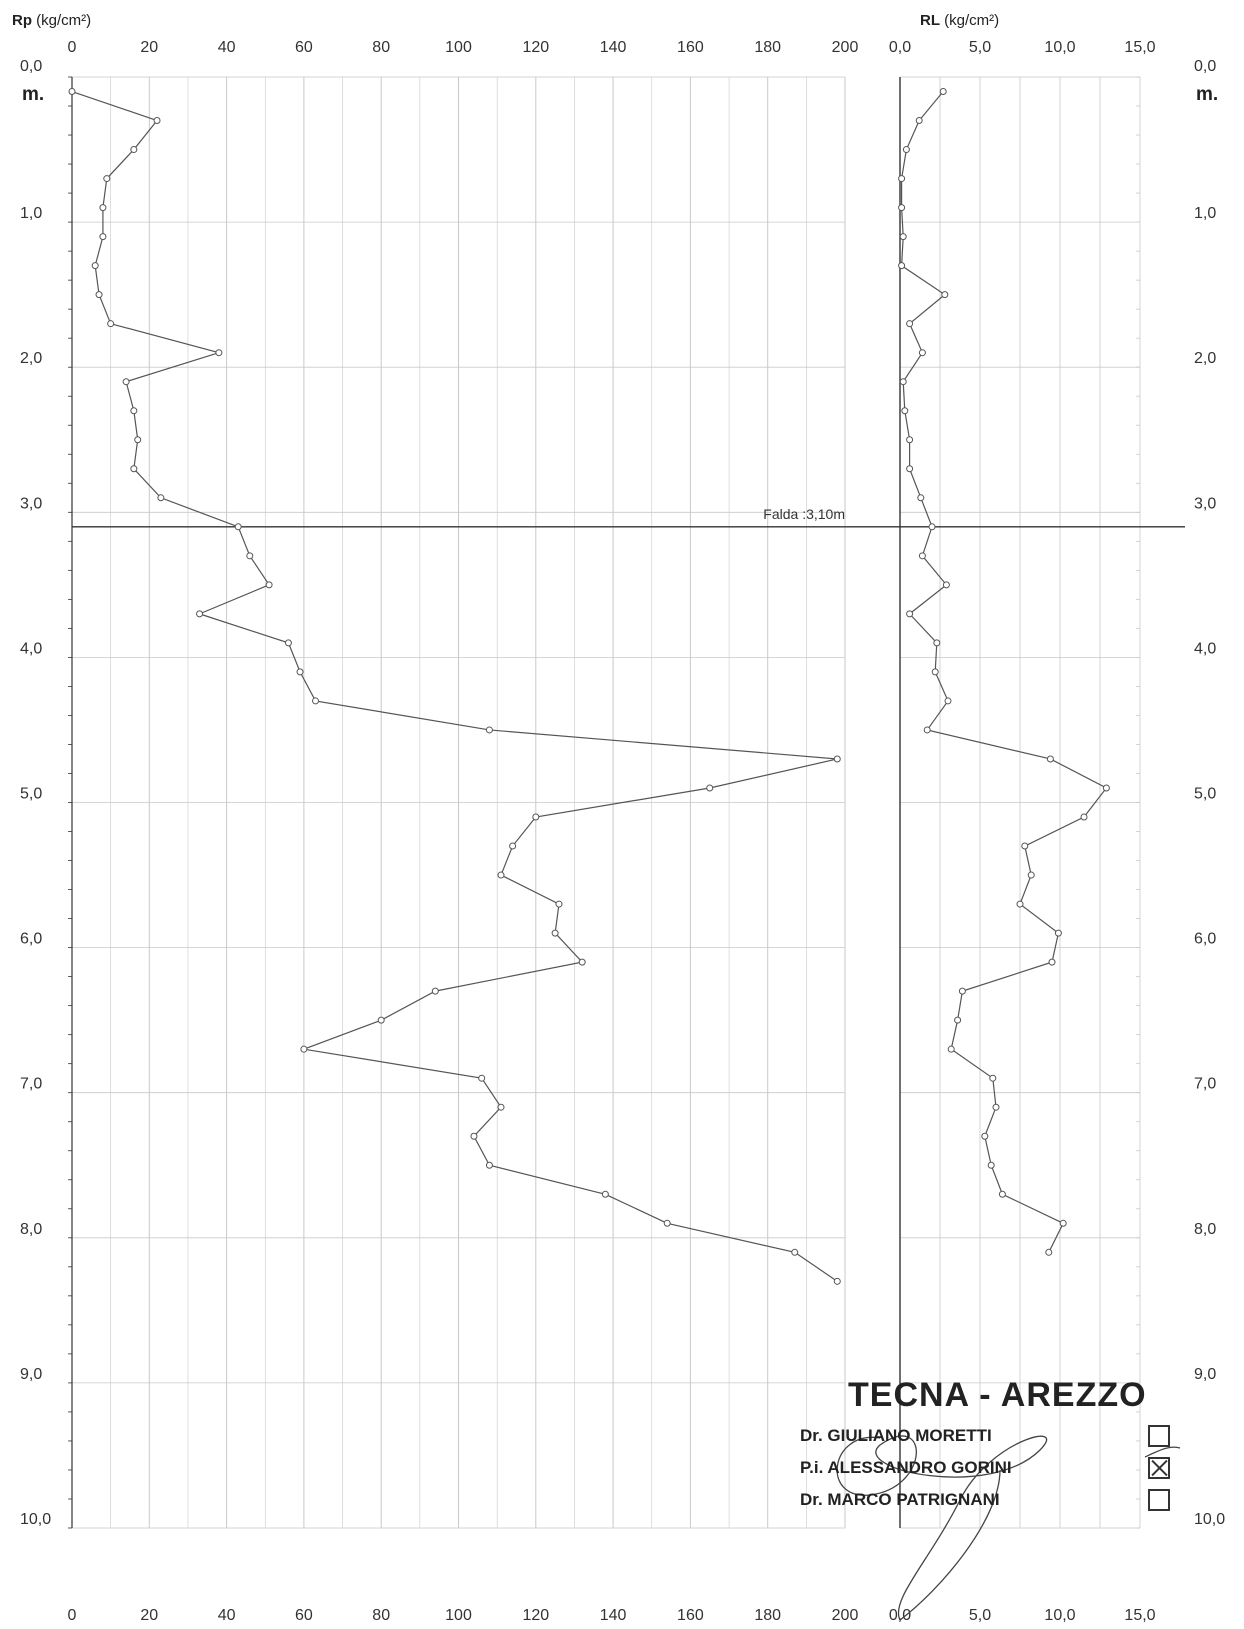 The height and width of the screenshot is (1629, 1244). I want to click on firm-name-row: Dr. MARCO PATRIGNANI, so click(985, 1500).